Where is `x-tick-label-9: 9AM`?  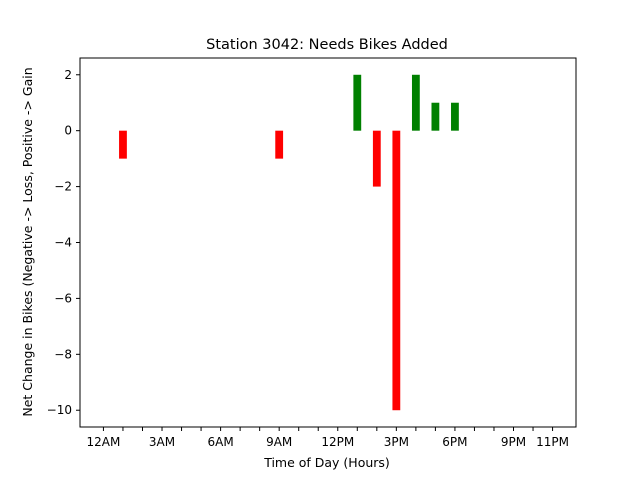 x-tick-label-9: 9AM is located at coordinates (279, 442).